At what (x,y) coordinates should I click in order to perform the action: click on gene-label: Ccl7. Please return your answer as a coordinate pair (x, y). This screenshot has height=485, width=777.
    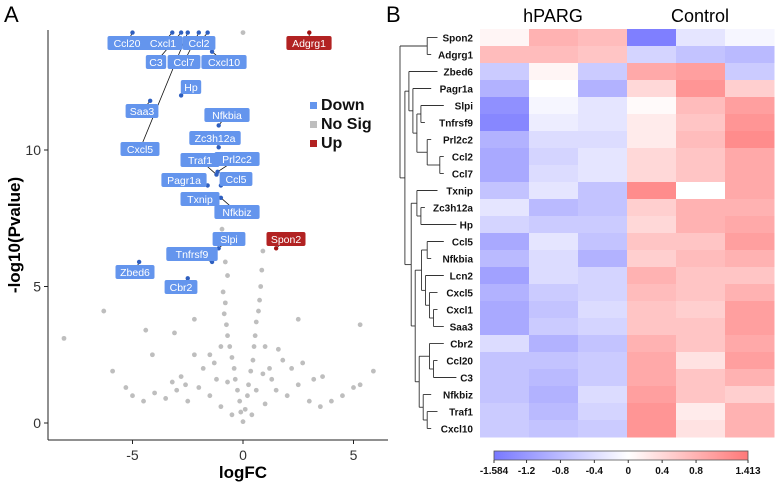
    Looking at the image, I should click on (183, 63).